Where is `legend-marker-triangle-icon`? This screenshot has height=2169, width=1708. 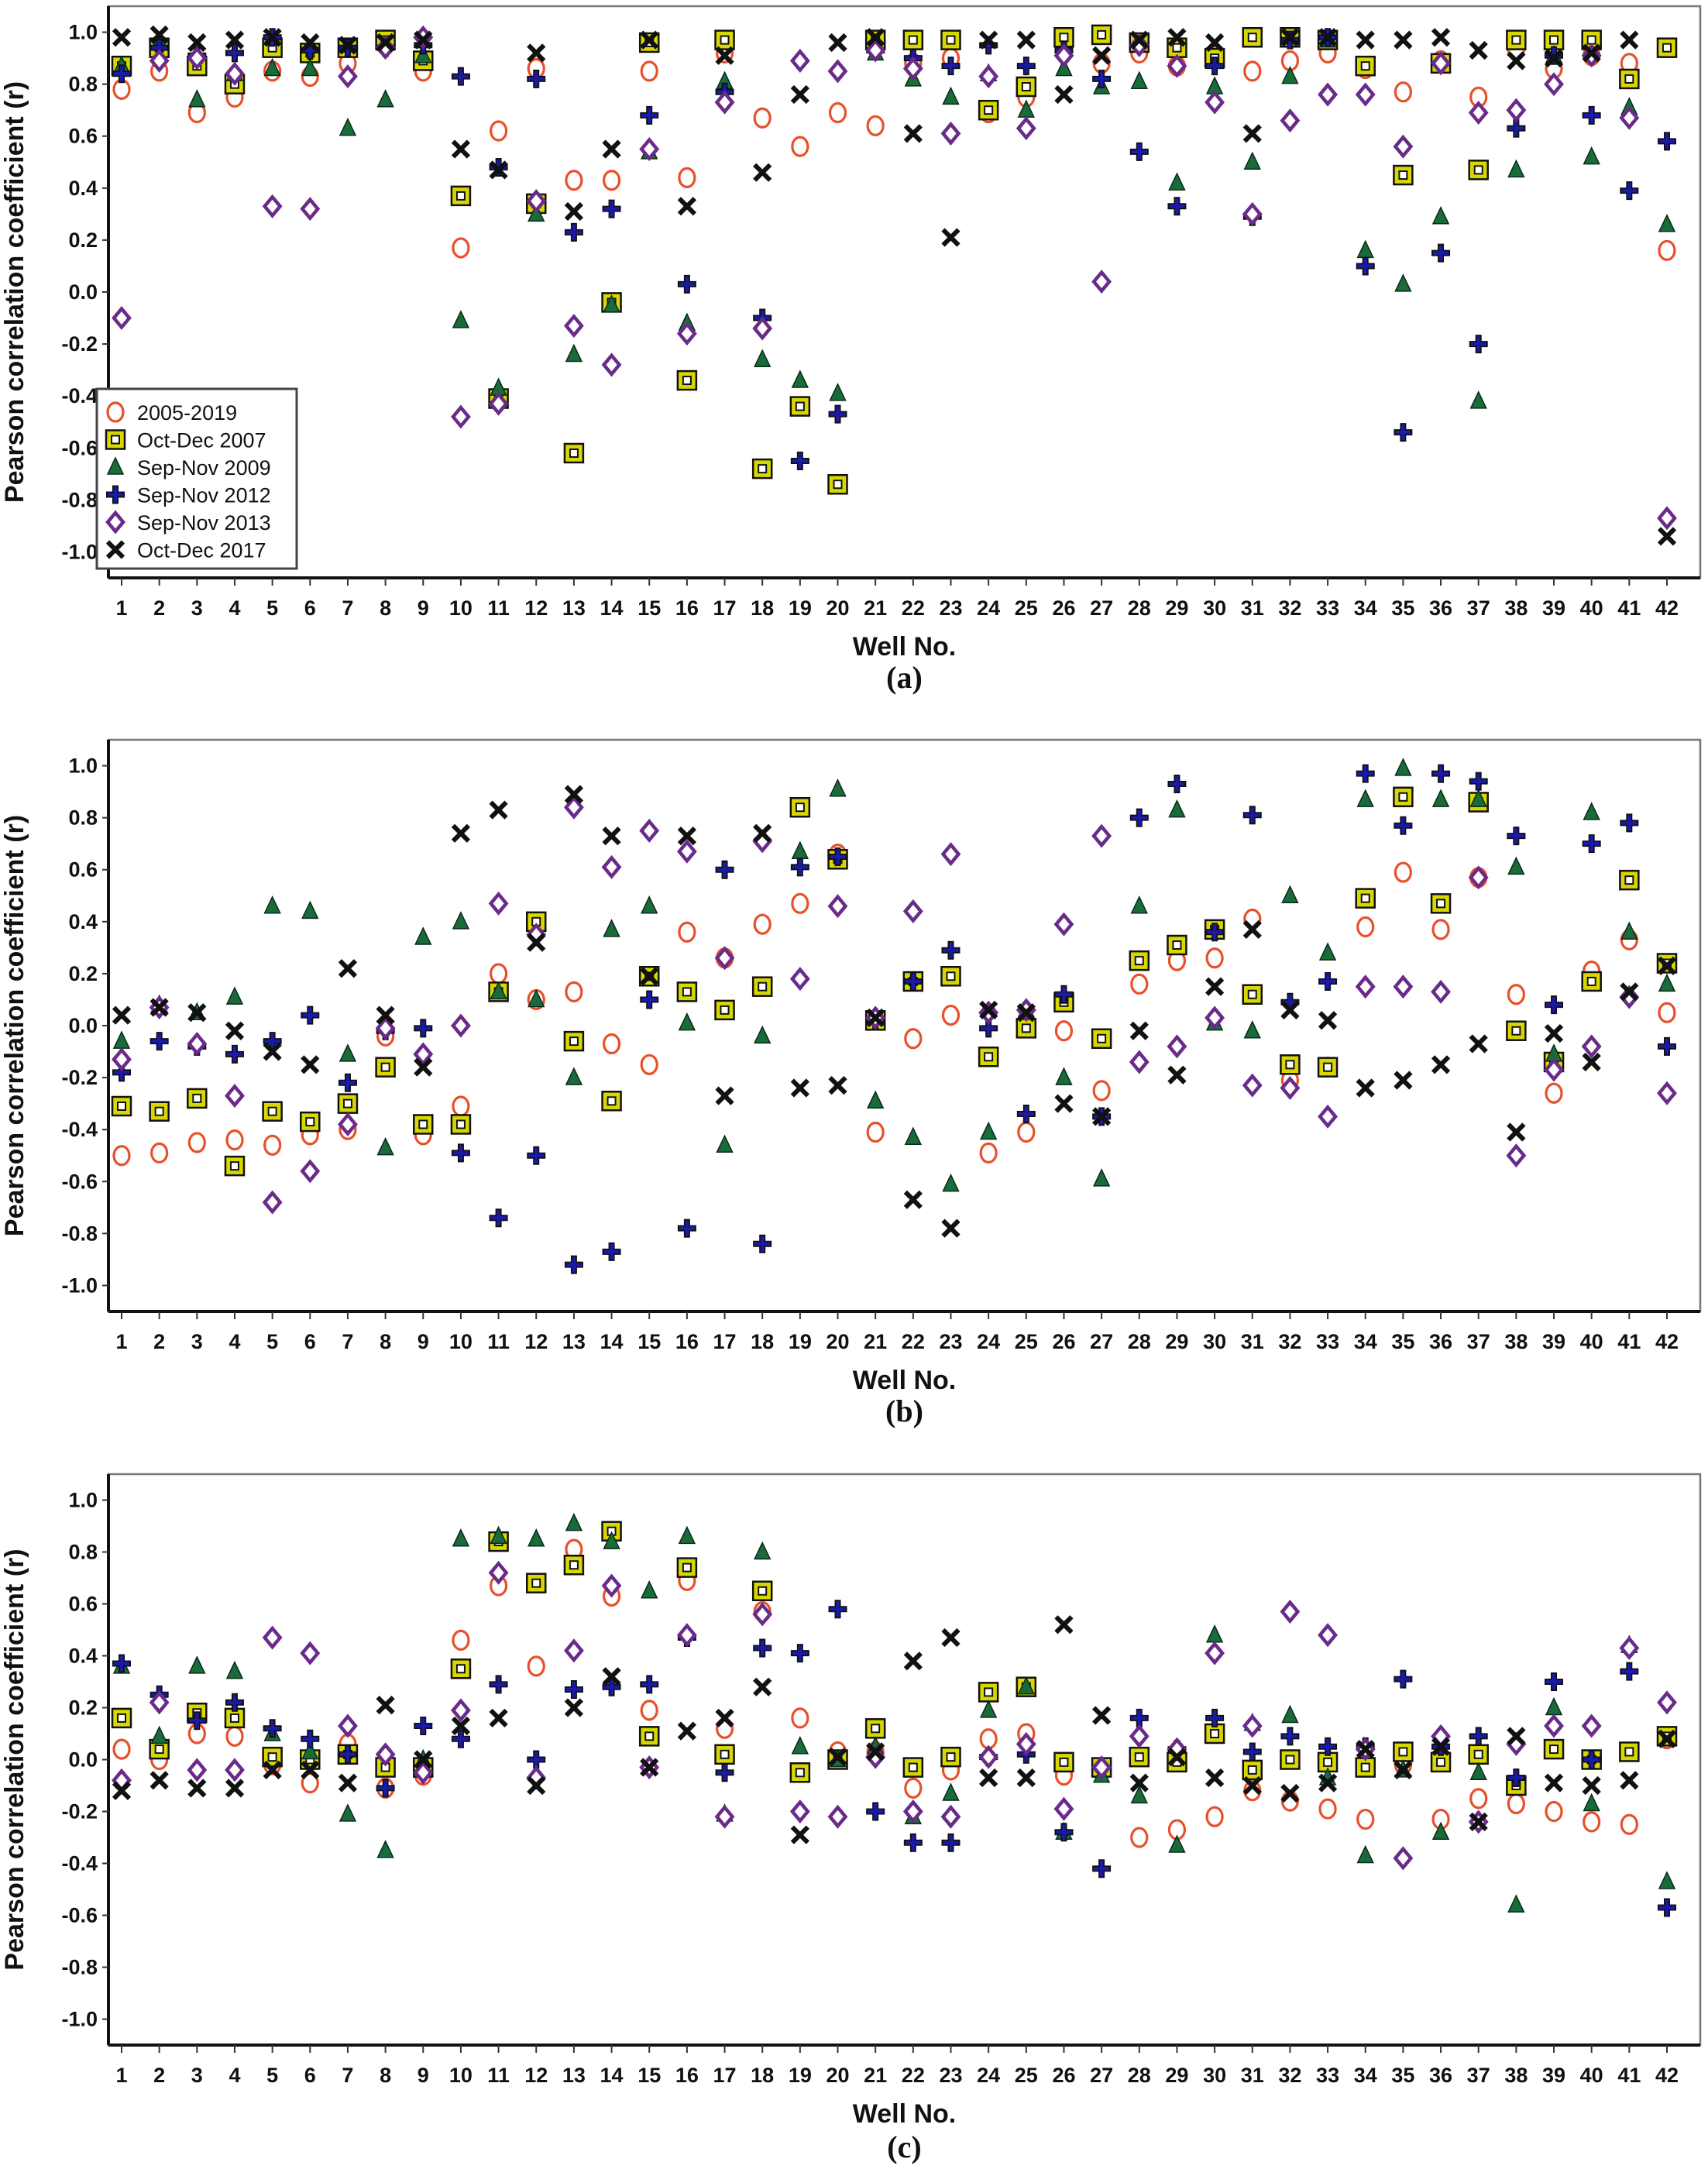
legend-marker-triangle-icon is located at coordinates (115, 466).